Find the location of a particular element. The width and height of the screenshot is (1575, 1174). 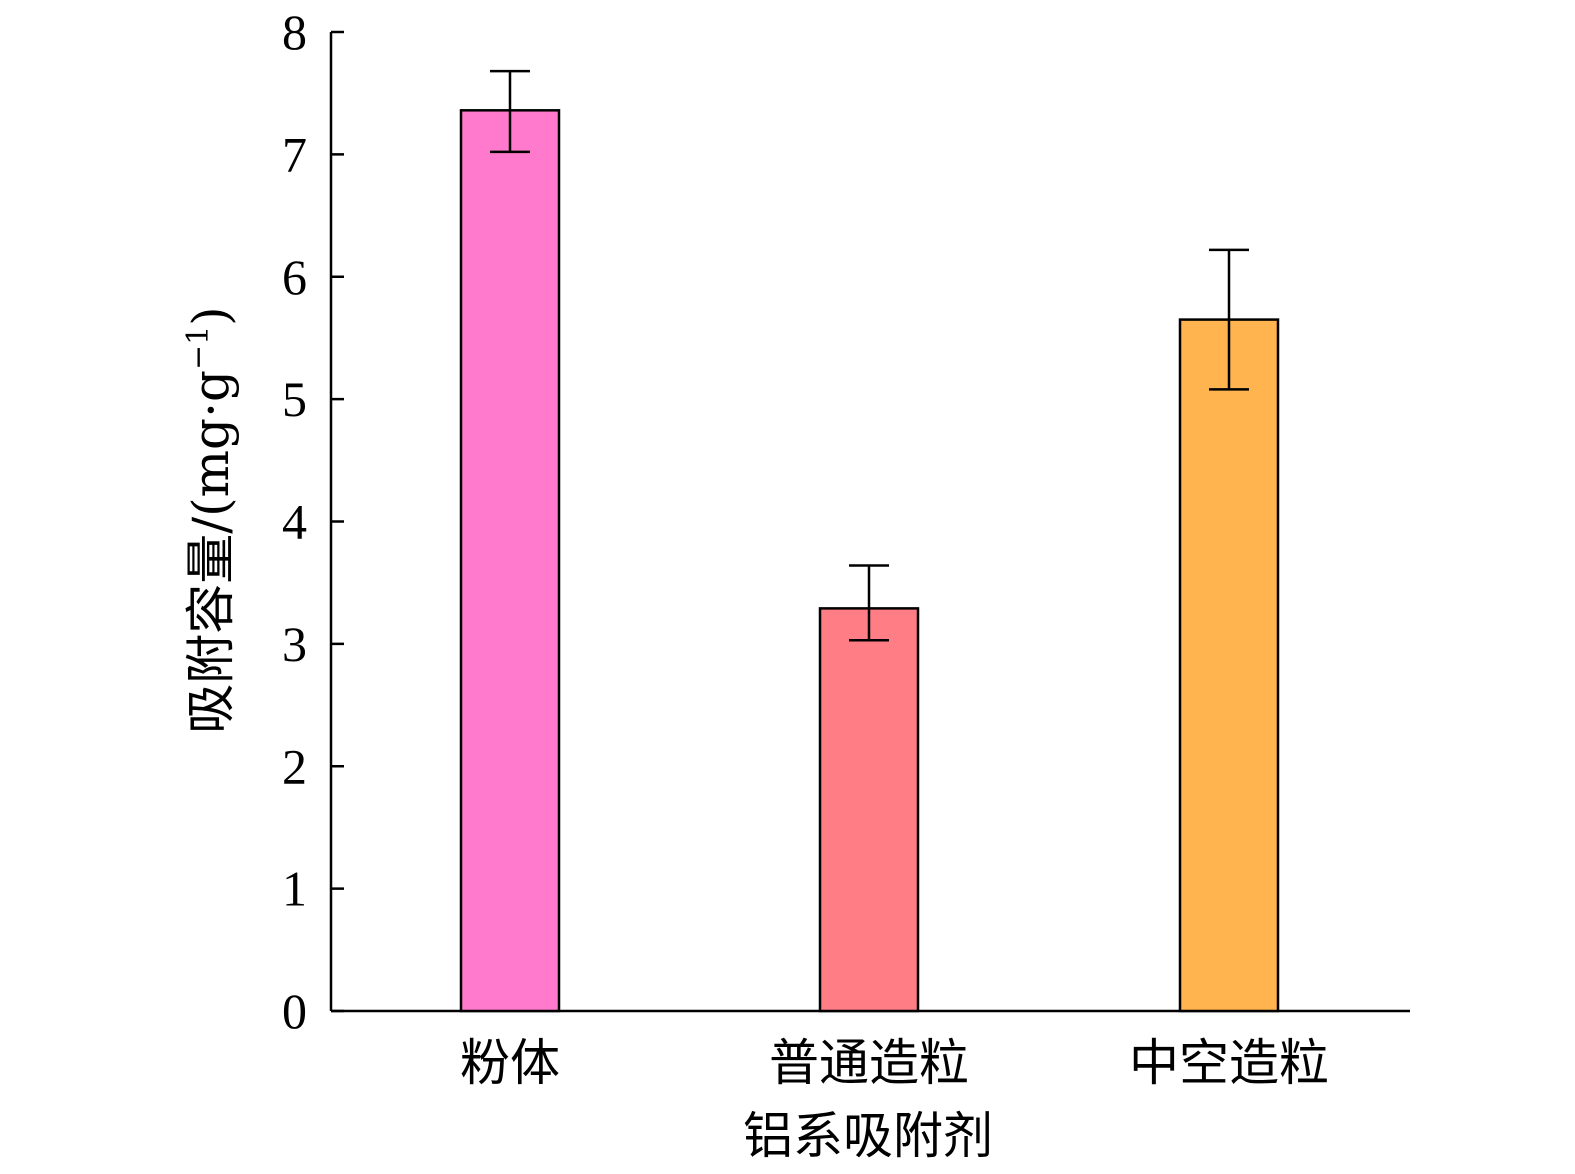

y-tick-label: 8 is located at coordinates (294, 32).